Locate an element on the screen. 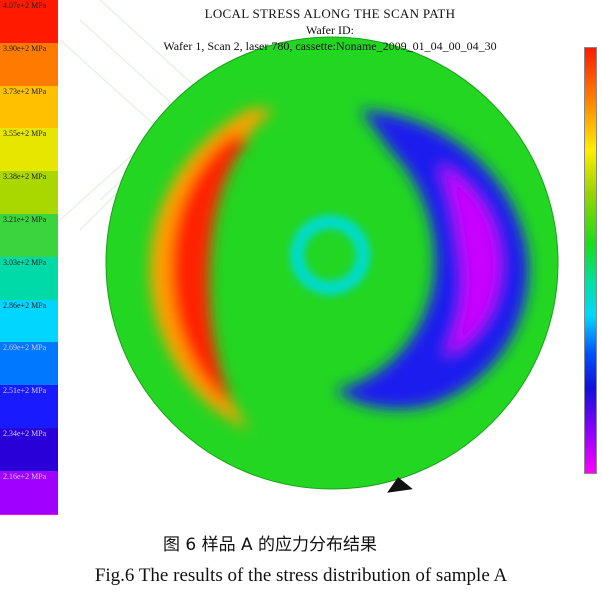 The height and width of the screenshot is (599, 602). legend-level-label: 3.90e+2 MPa is located at coordinates (25, 48).